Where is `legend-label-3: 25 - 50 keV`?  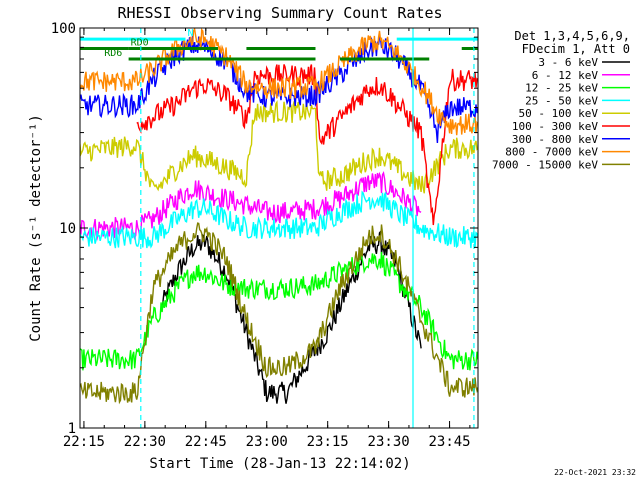
legend-label-3: 25 - 50 keV is located at coordinates (561, 100).